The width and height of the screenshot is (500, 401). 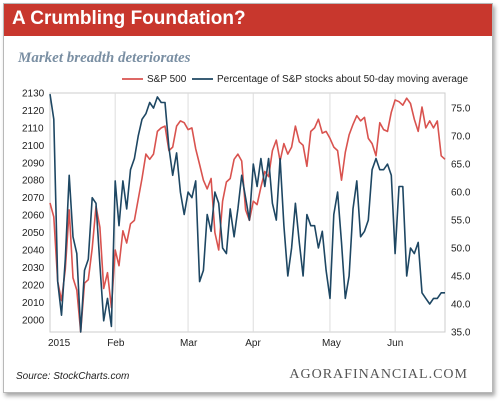 What do you see at coordinates (331, 343) in the screenshot?
I see `x-tick-label: May` at bounding box center [331, 343].